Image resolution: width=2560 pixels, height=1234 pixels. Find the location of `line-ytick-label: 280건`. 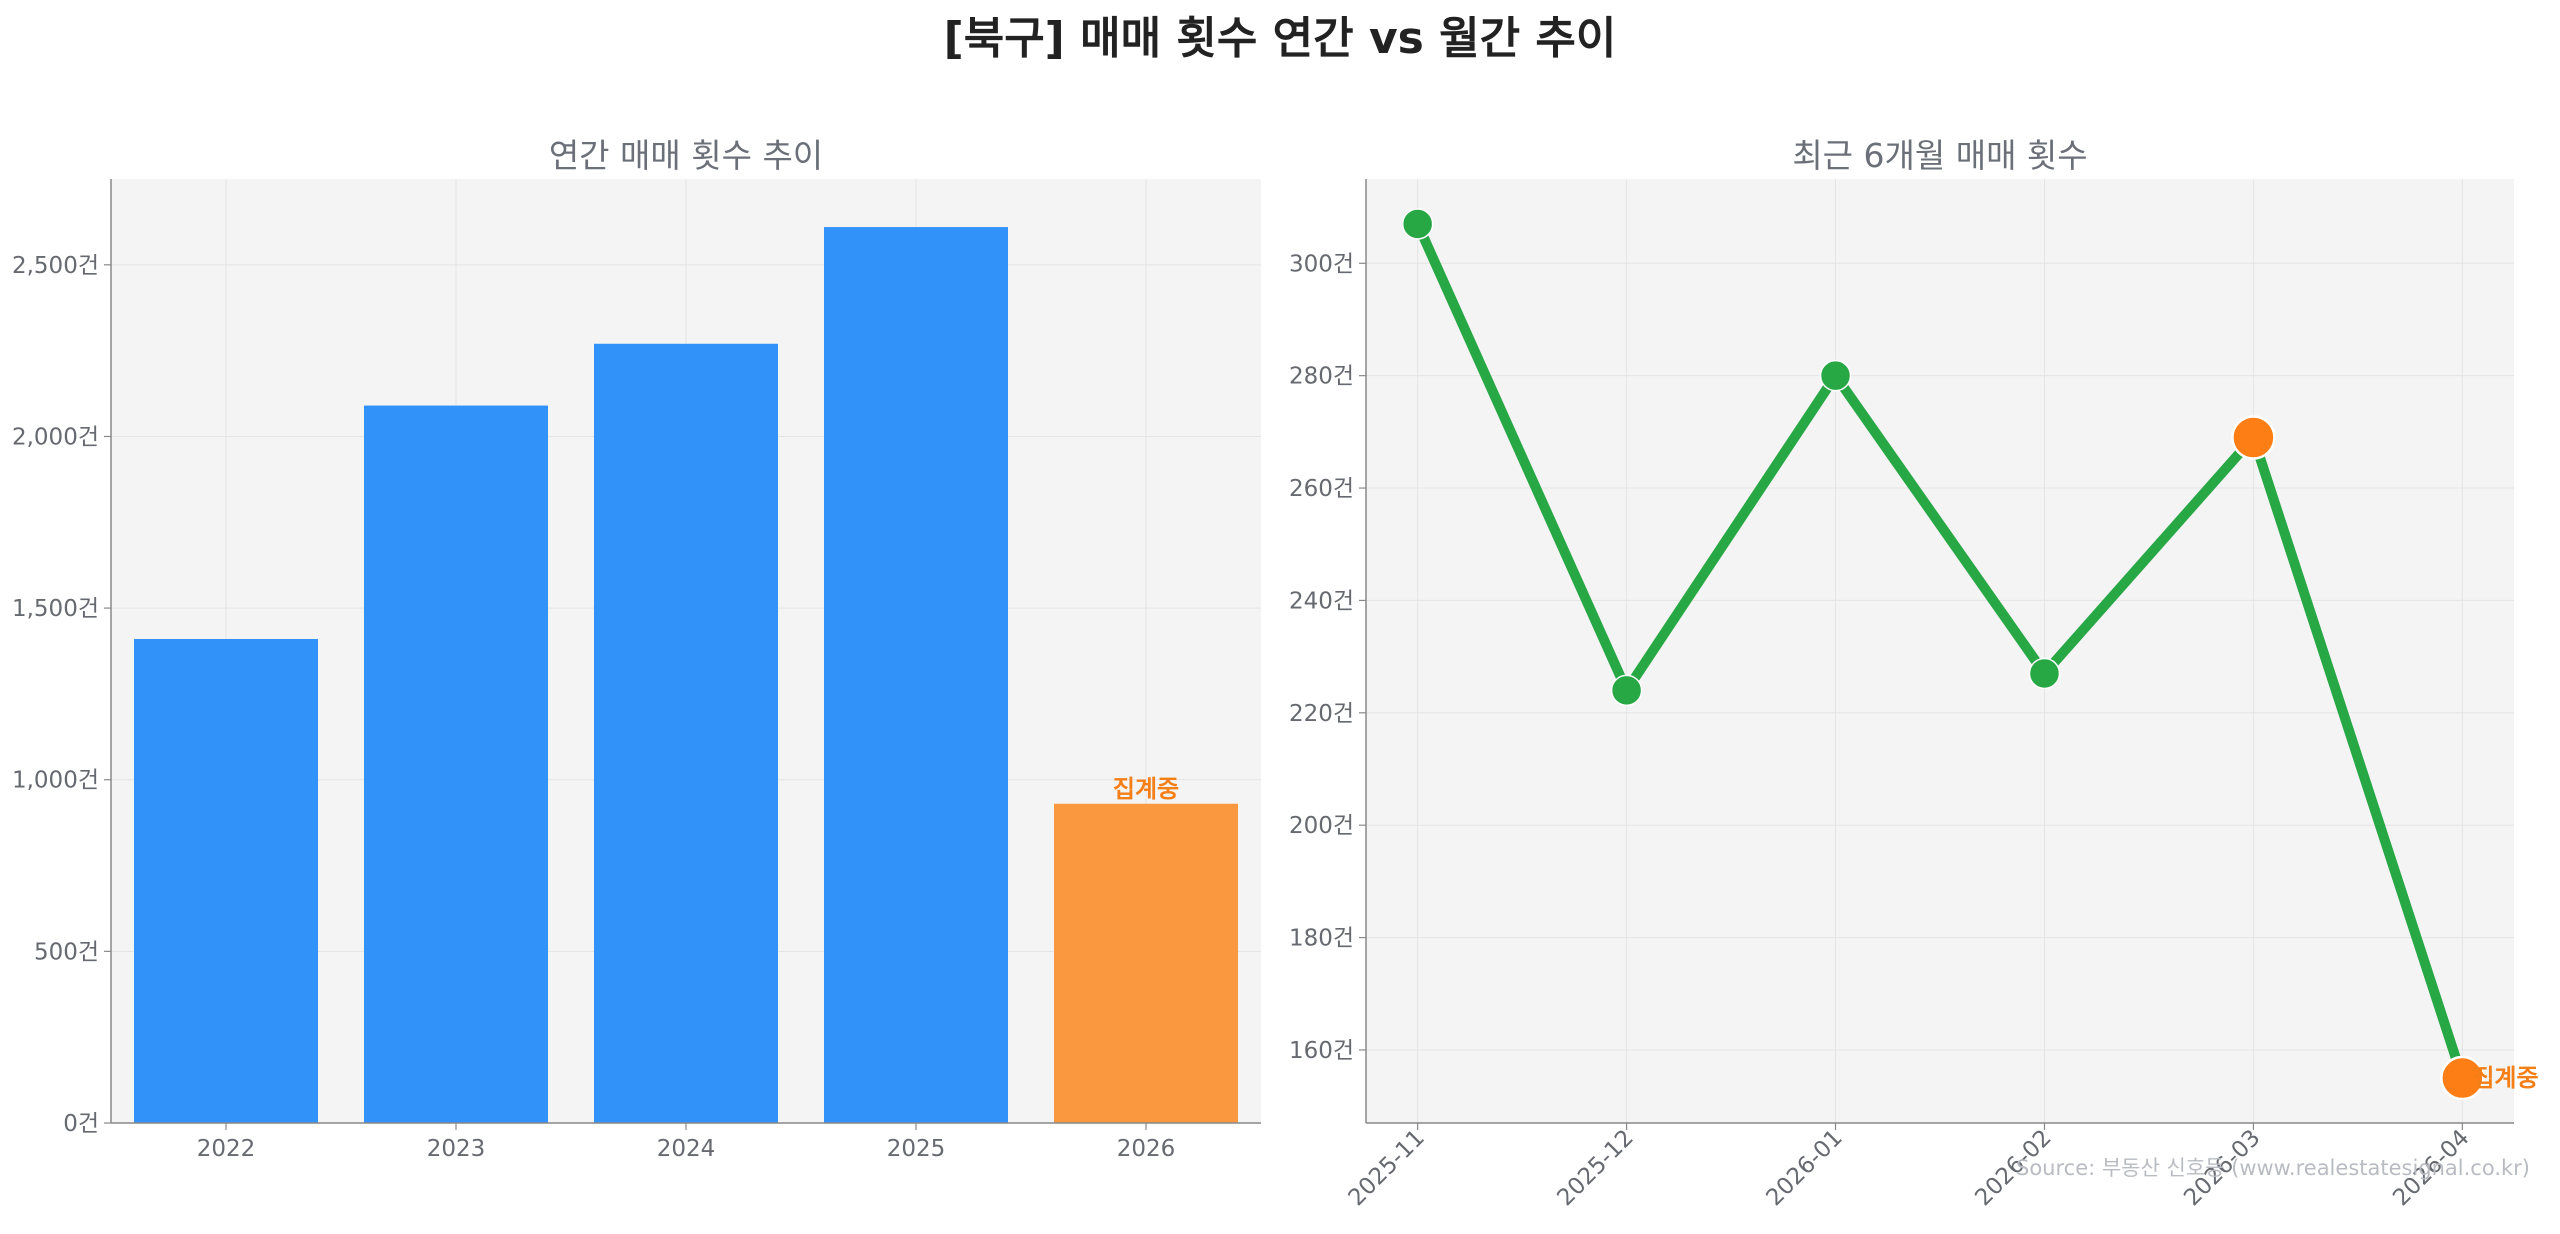

line-ytick-label: 280건 is located at coordinates (1321, 377).